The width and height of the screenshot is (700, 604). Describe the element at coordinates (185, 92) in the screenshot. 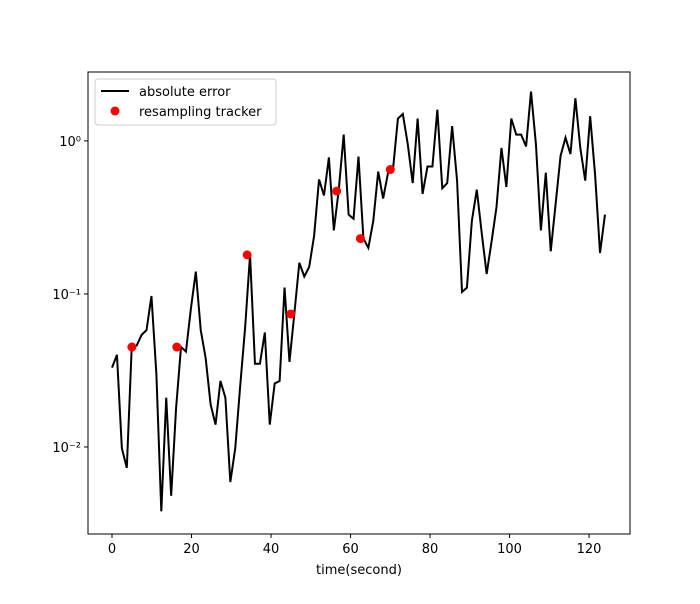

I see `legend-label: absolute error` at that location.